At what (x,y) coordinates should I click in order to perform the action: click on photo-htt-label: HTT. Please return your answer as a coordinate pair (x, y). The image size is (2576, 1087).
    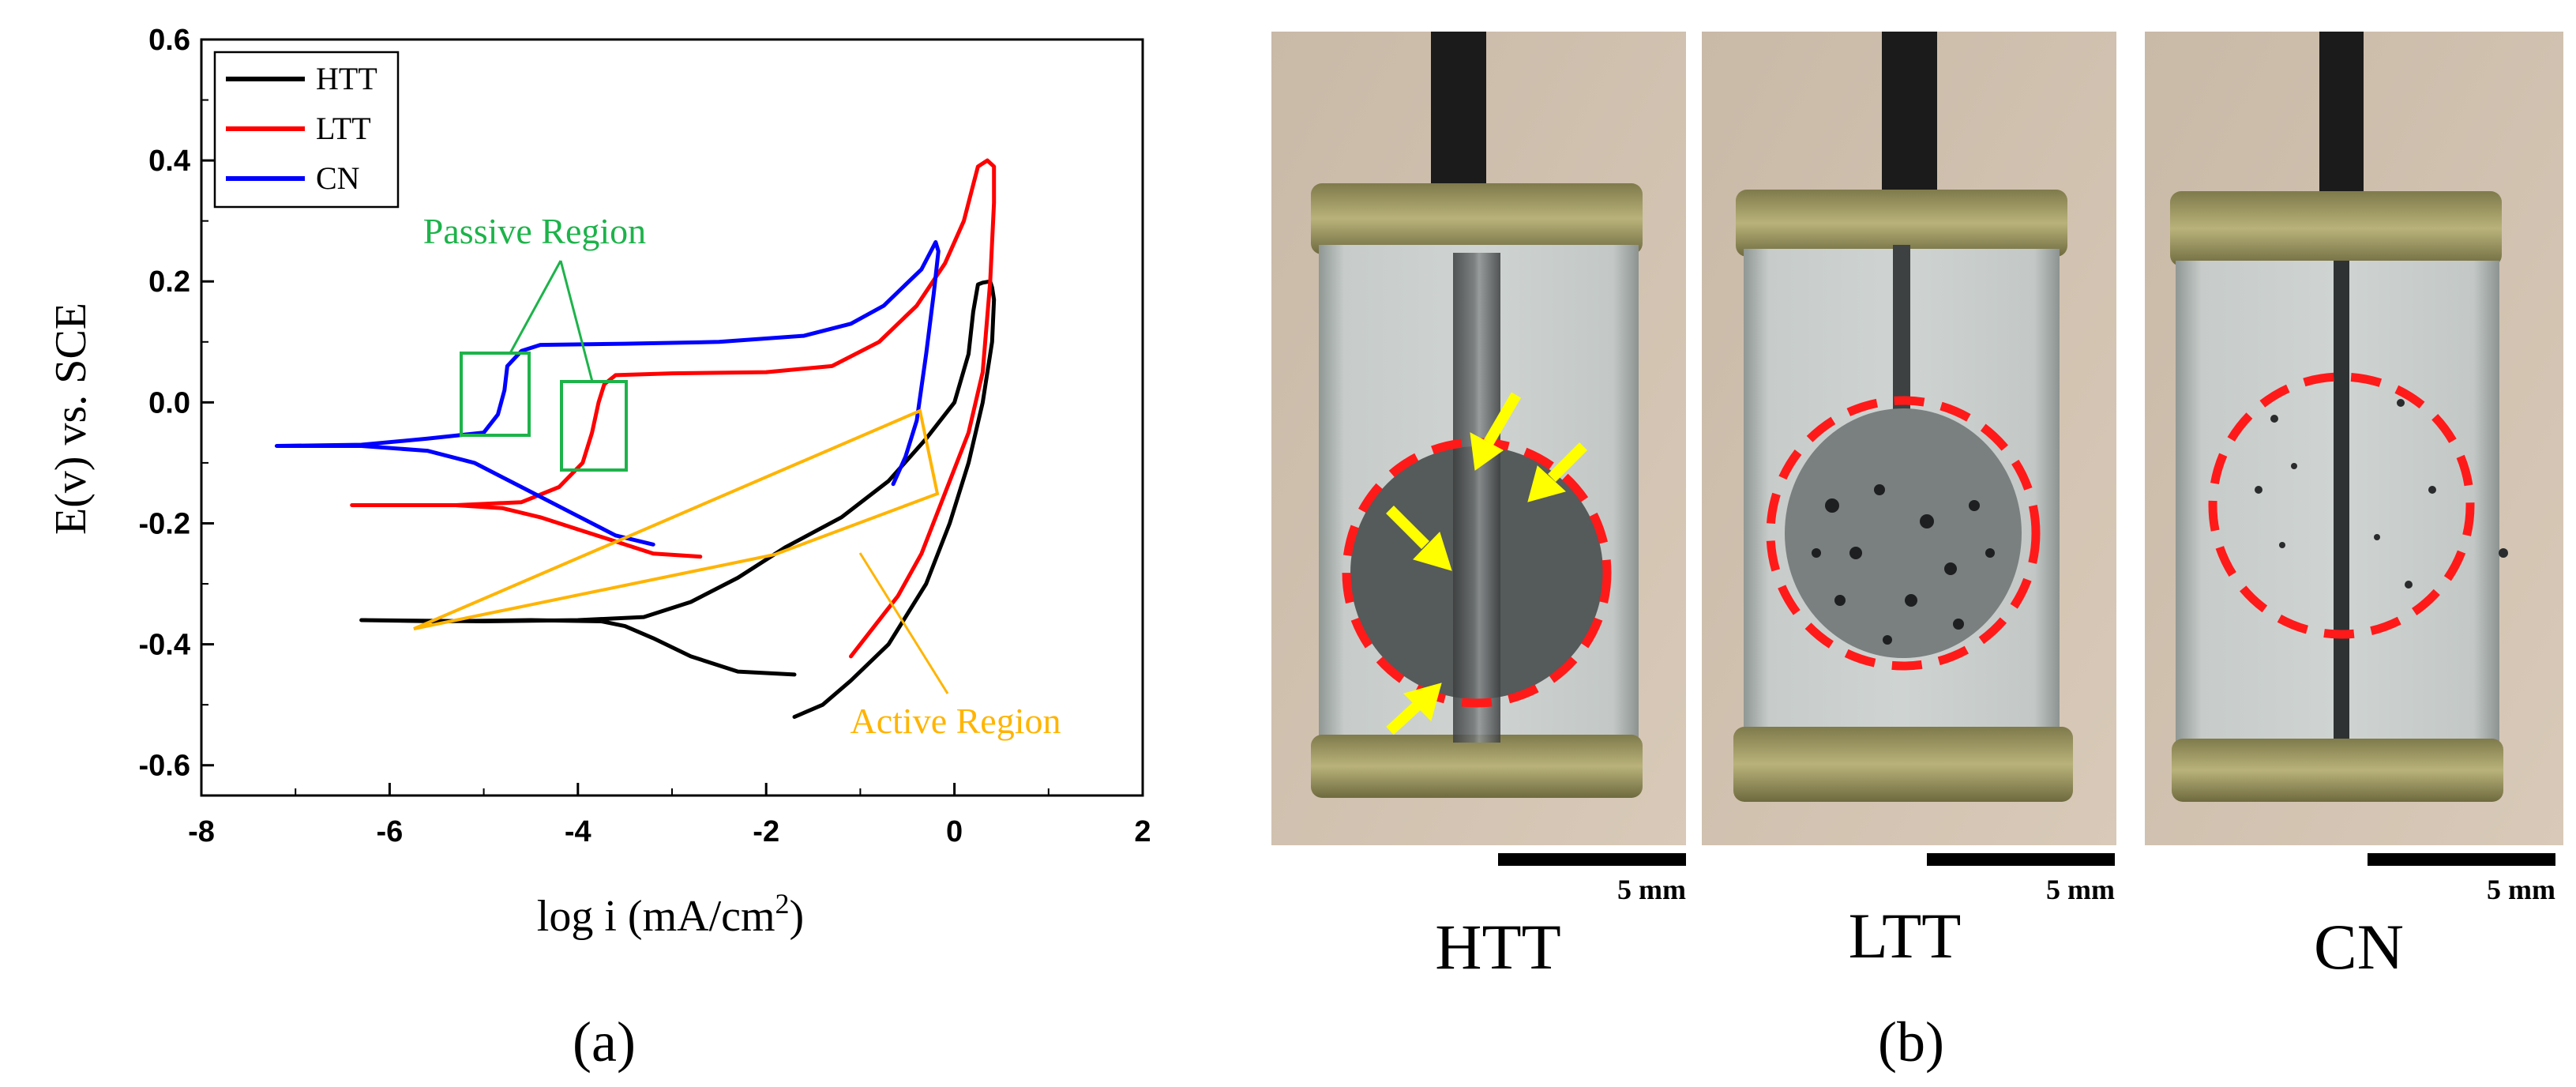
    Looking at the image, I should click on (1497, 947).